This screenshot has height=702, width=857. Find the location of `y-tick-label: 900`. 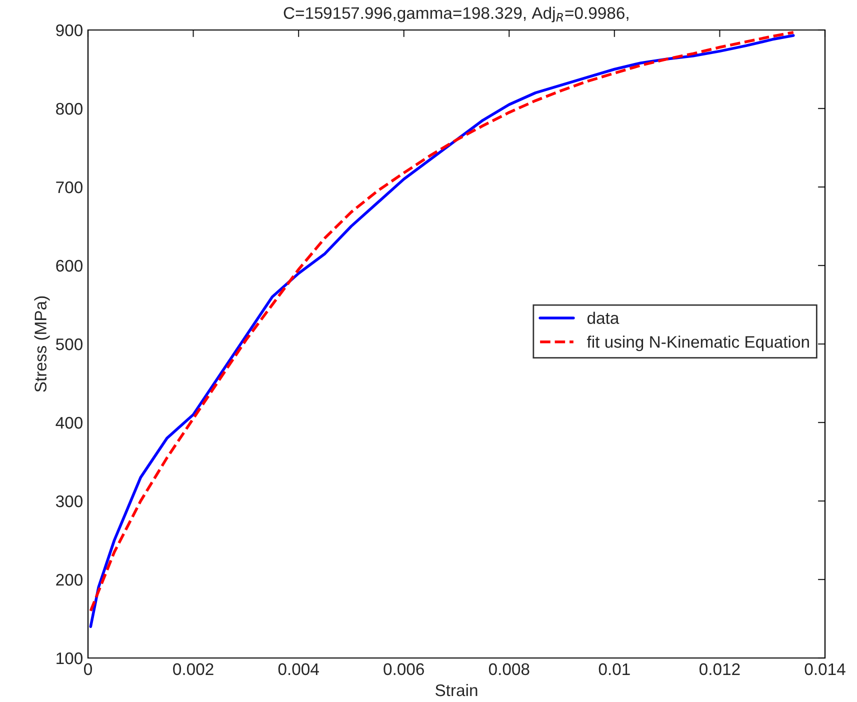

y-tick-label: 900 is located at coordinates (69, 30).